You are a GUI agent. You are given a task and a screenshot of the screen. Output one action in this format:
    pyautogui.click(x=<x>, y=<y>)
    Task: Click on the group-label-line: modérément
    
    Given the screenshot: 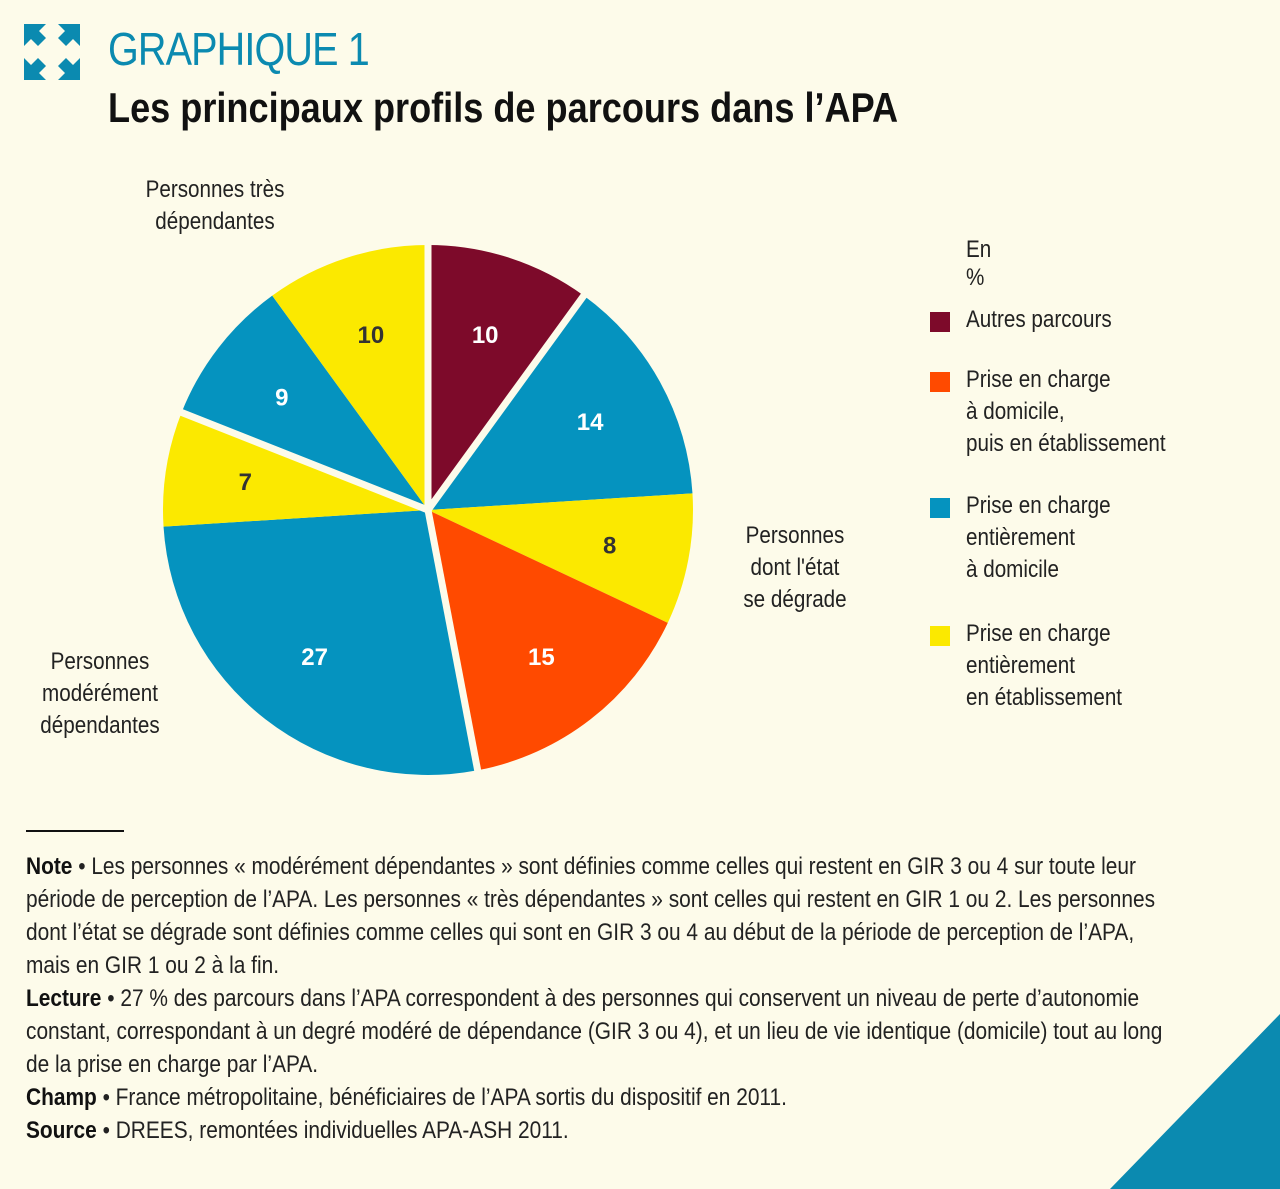 What is the action you would take?
    pyautogui.click(x=100, y=693)
    